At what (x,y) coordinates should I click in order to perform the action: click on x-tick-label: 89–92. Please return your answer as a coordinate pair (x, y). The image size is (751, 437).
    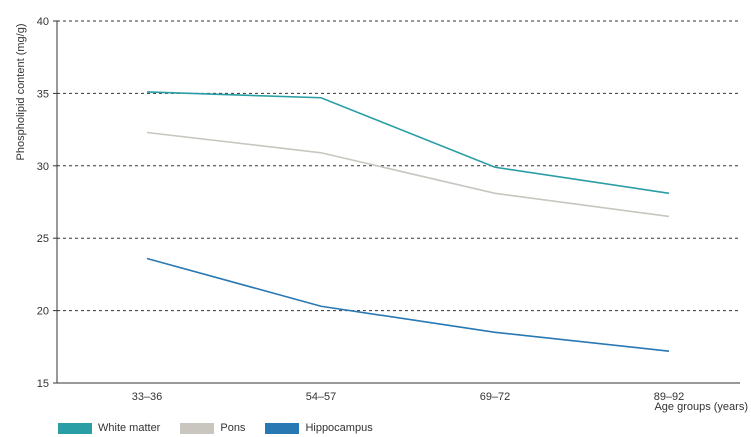
    Looking at the image, I should click on (669, 397).